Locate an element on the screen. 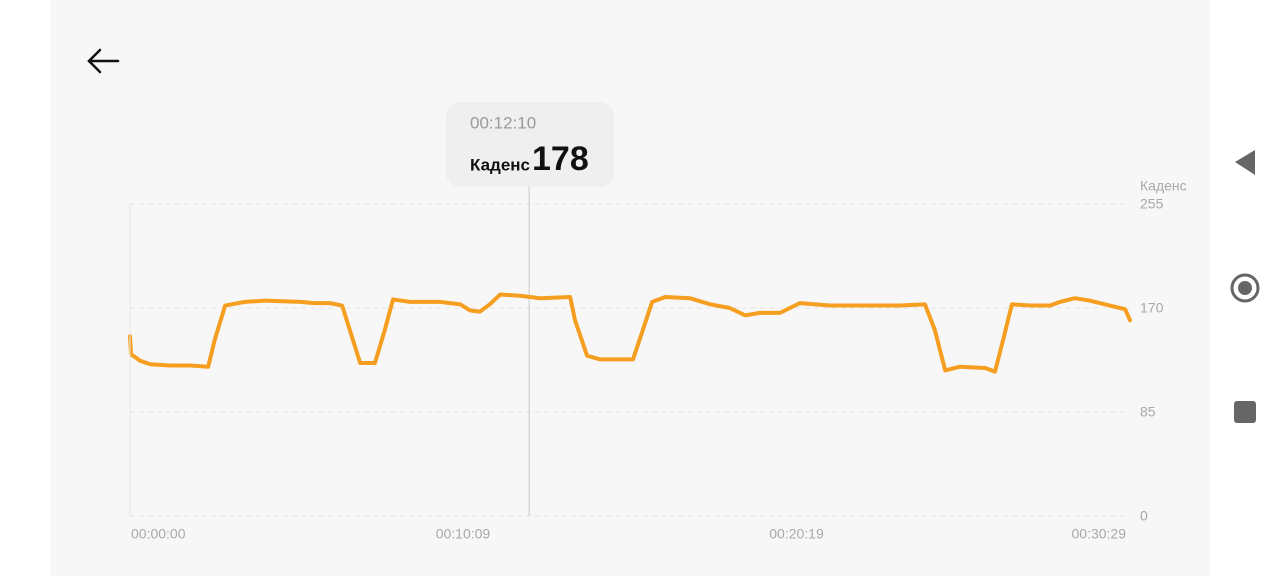 This screenshot has width=1280, height=576. tooltip-time: 00:12:10 is located at coordinates (503, 122).